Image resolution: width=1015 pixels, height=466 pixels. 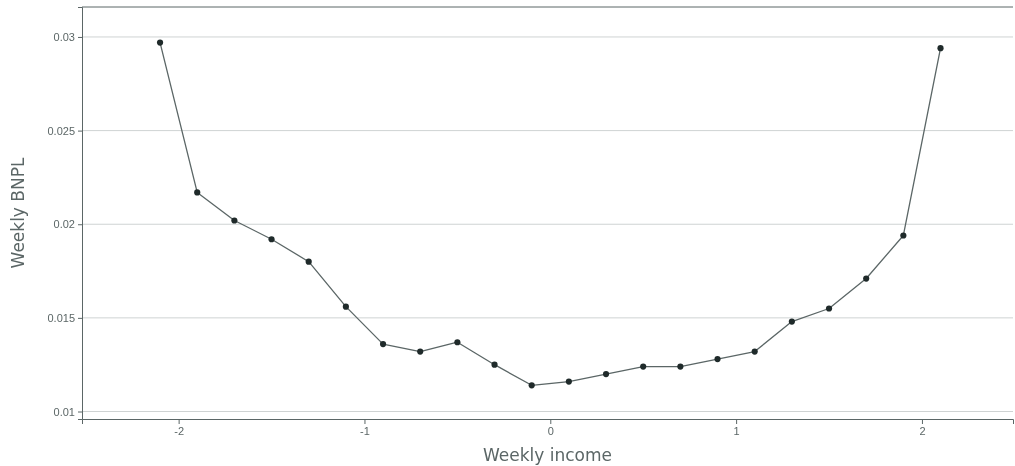 What do you see at coordinates (61, 130) in the screenshot?
I see `y-tick-label: 0.025` at bounding box center [61, 130].